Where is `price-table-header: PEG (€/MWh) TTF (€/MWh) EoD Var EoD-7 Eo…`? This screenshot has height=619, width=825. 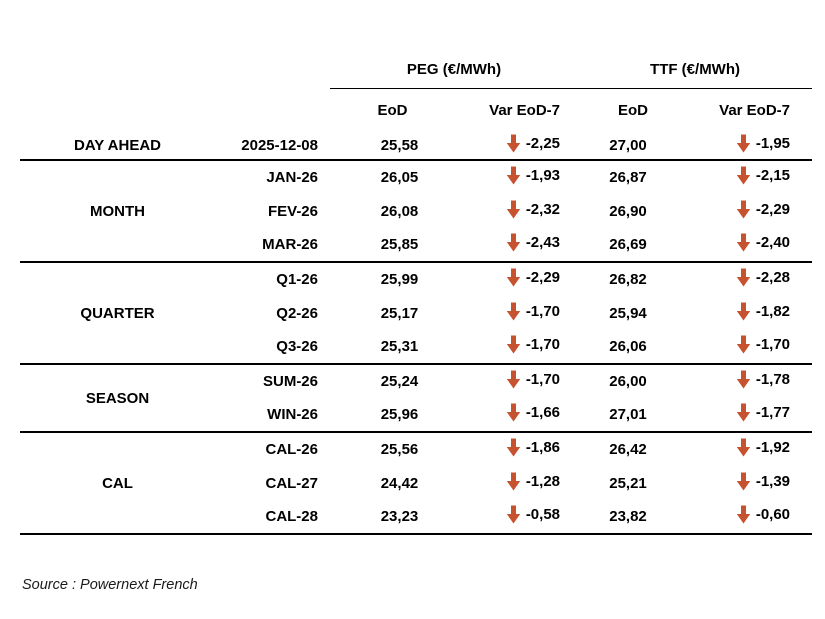 price-table-header: PEG (€/MWh) TTF (€/MWh) EoD Var EoD-7 Eo… is located at coordinates (416, 92).